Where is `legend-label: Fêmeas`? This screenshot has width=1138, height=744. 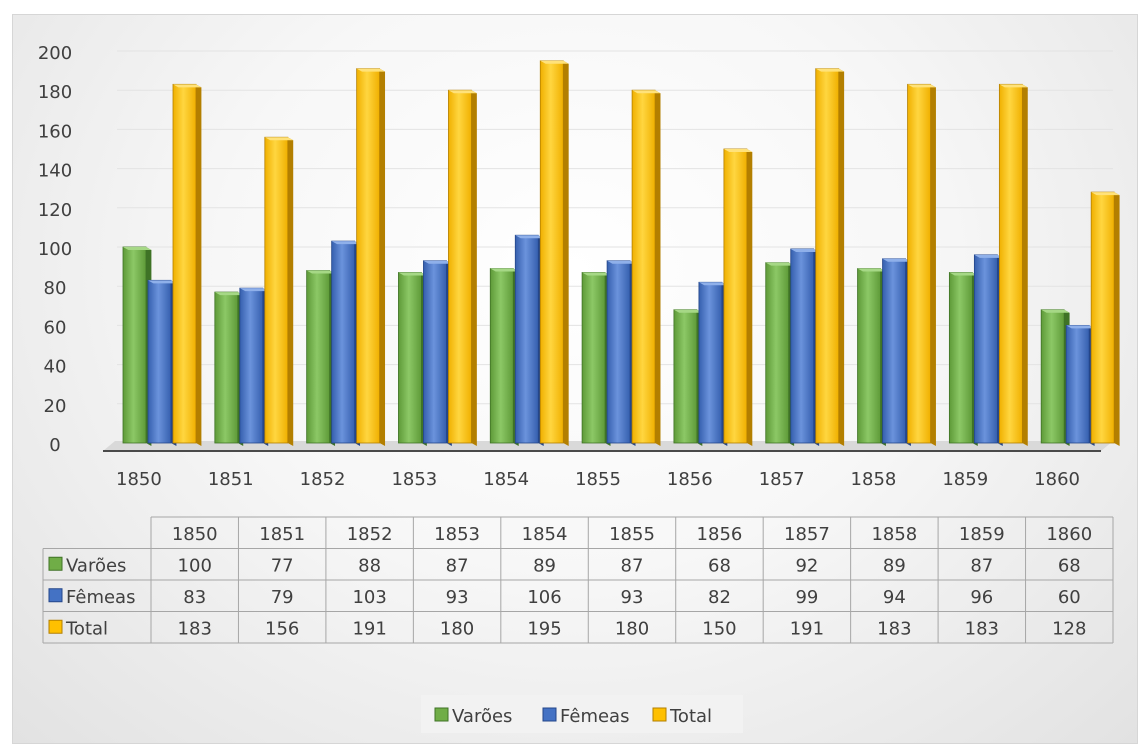 legend-label: Fêmeas is located at coordinates (594, 716).